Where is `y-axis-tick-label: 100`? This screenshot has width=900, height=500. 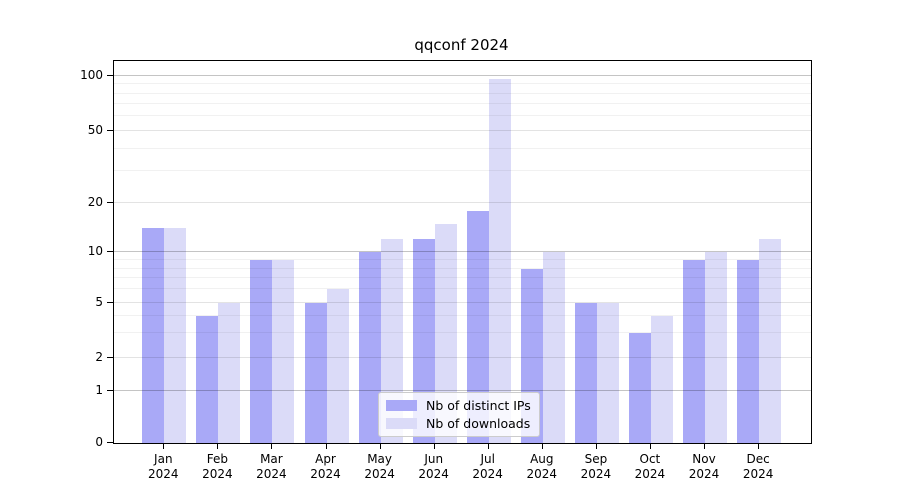
y-axis-tick-label: 100 is located at coordinates (91, 74).